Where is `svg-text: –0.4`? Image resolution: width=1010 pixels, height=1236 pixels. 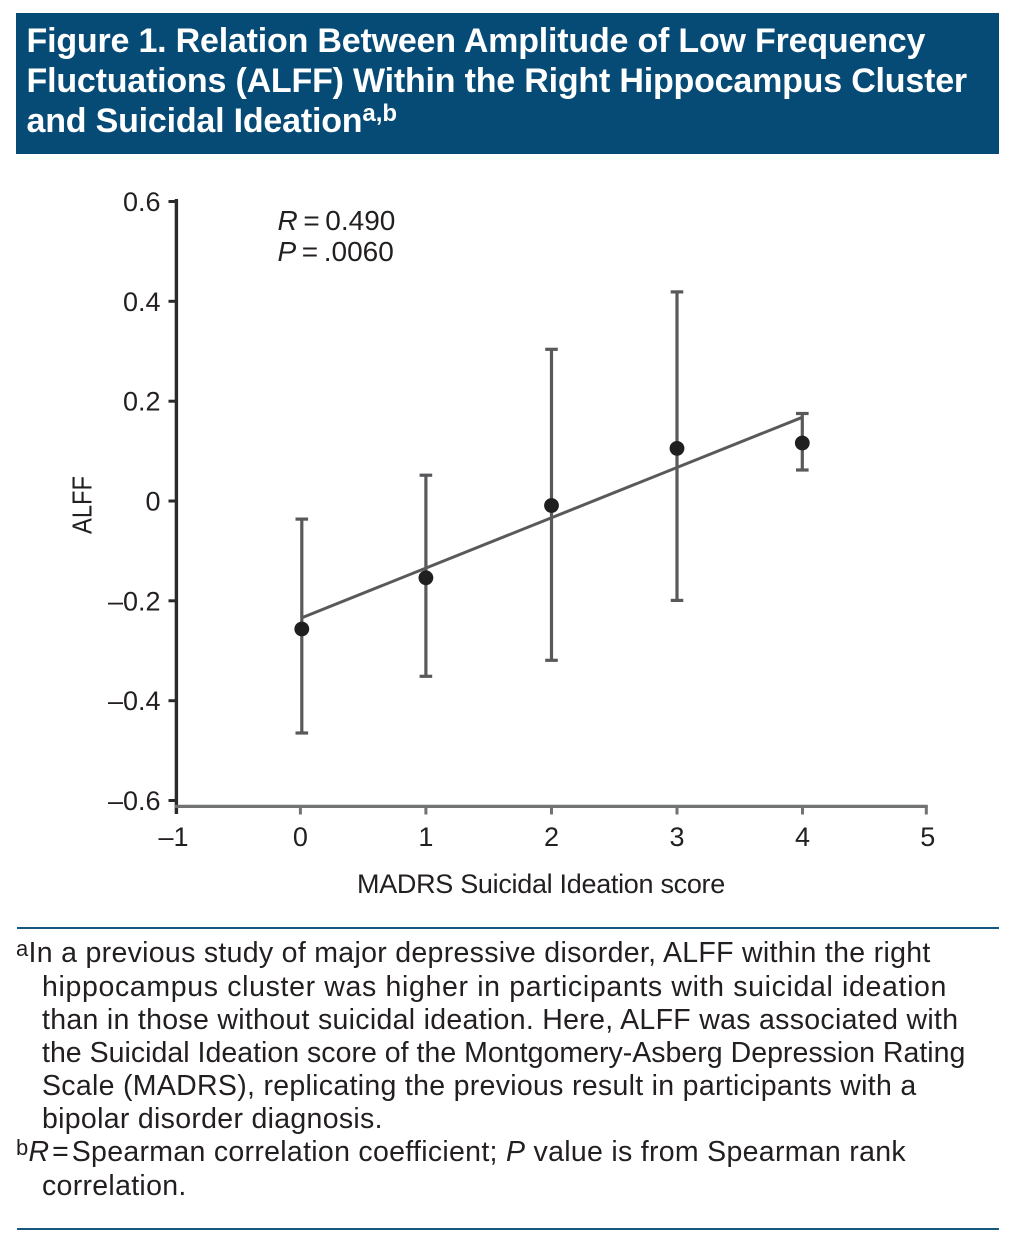
svg-text: –0.4 is located at coordinates (134, 701).